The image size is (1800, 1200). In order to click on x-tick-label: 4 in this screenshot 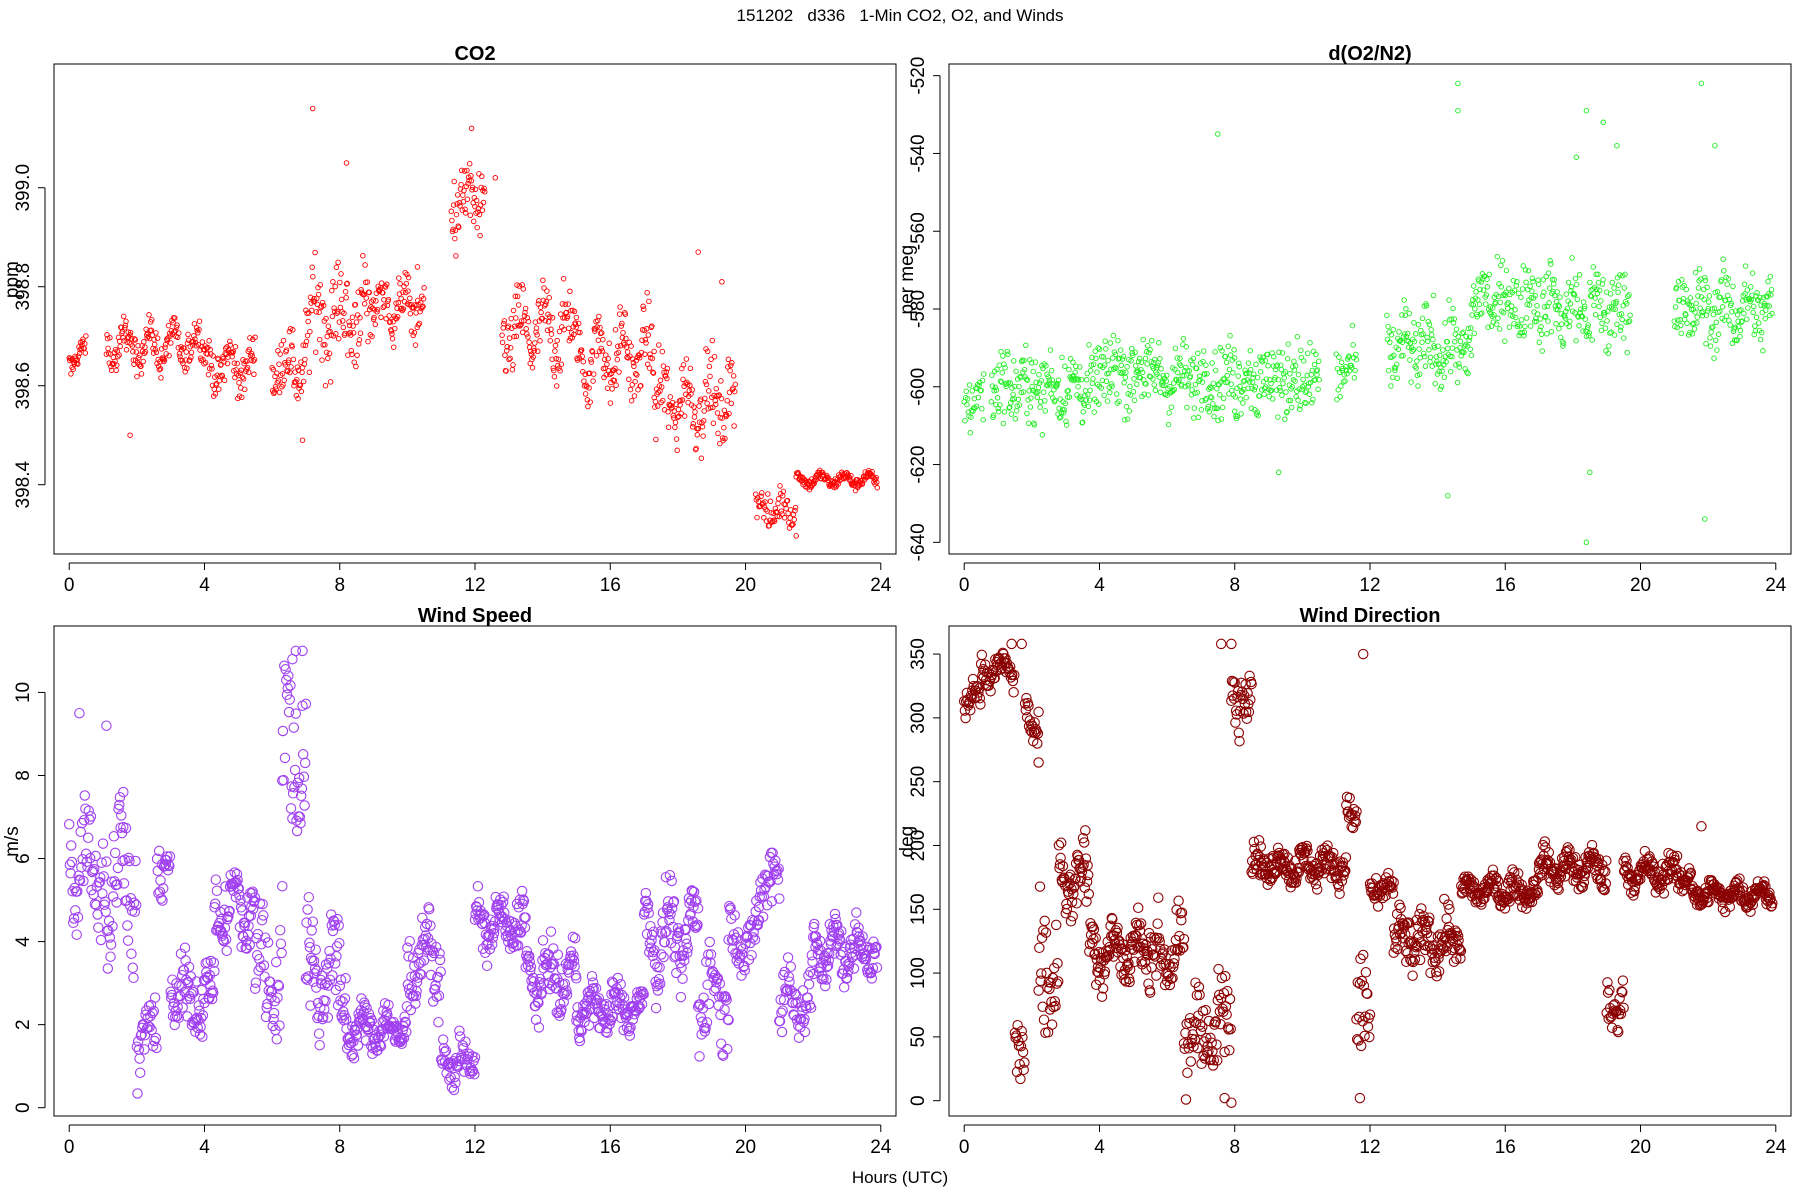, I will do `click(204, 1147)`.